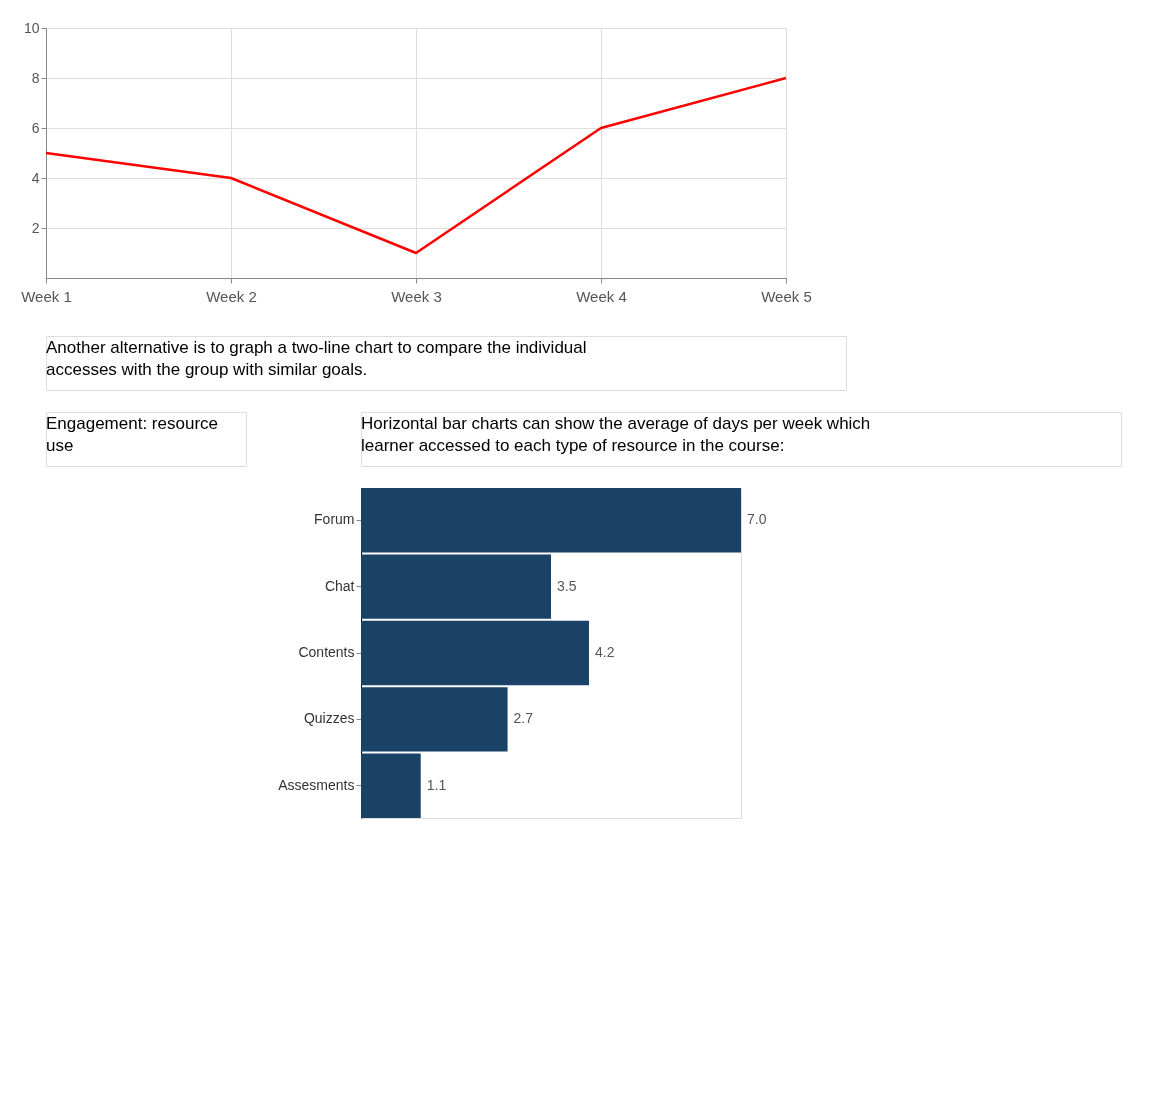 The image size is (1170, 1095). What do you see at coordinates (329, 718) in the screenshot?
I see `y-tick-label: Quizzes` at bounding box center [329, 718].